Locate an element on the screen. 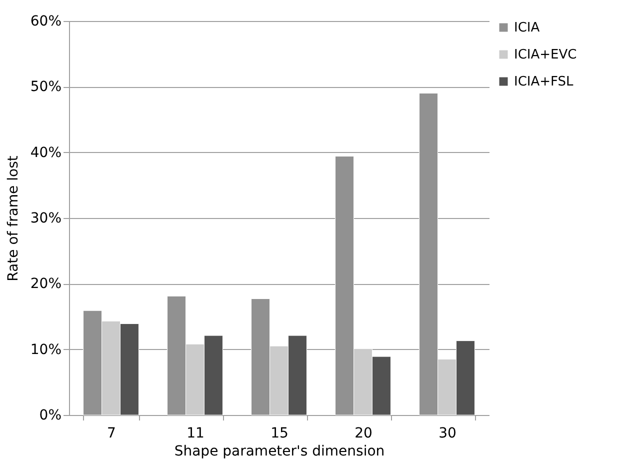  legend-label: ICIA+FSL is located at coordinates (544, 82).